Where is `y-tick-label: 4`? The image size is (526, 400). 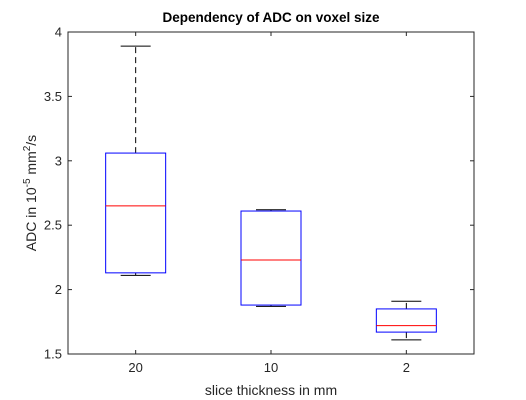
y-tick-label: 4 is located at coordinates (58, 32).